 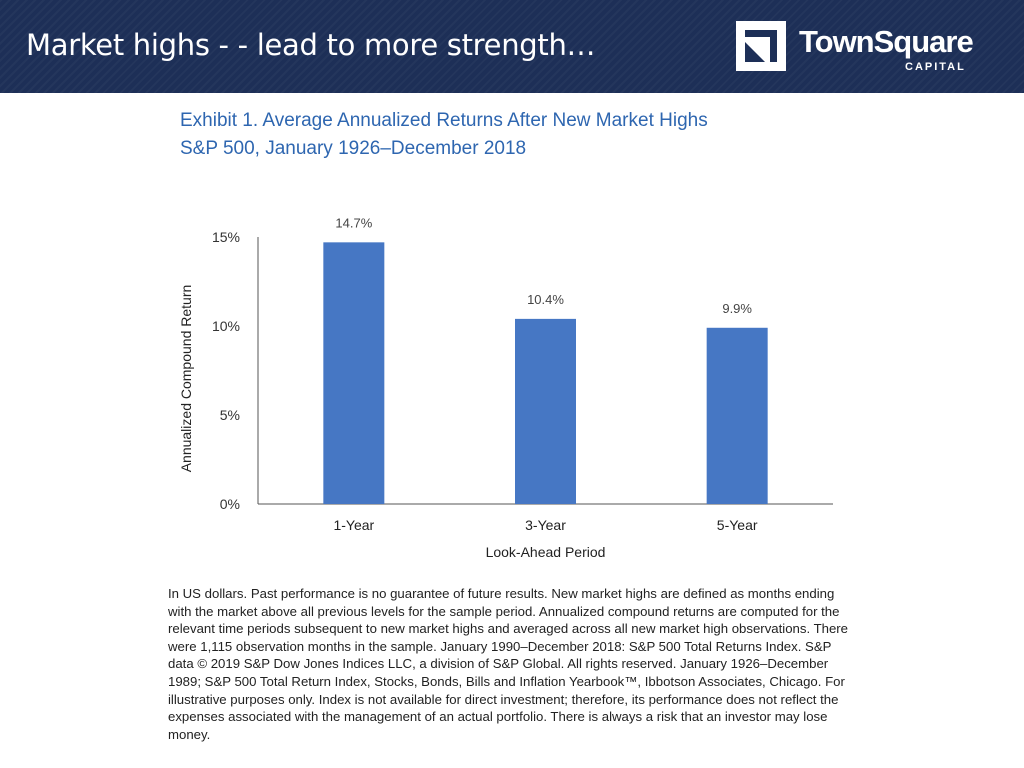 What do you see at coordinates (226, 237) in the screenshot?
I see `y-tick-label: 15%` at bounding box center [226, 237].